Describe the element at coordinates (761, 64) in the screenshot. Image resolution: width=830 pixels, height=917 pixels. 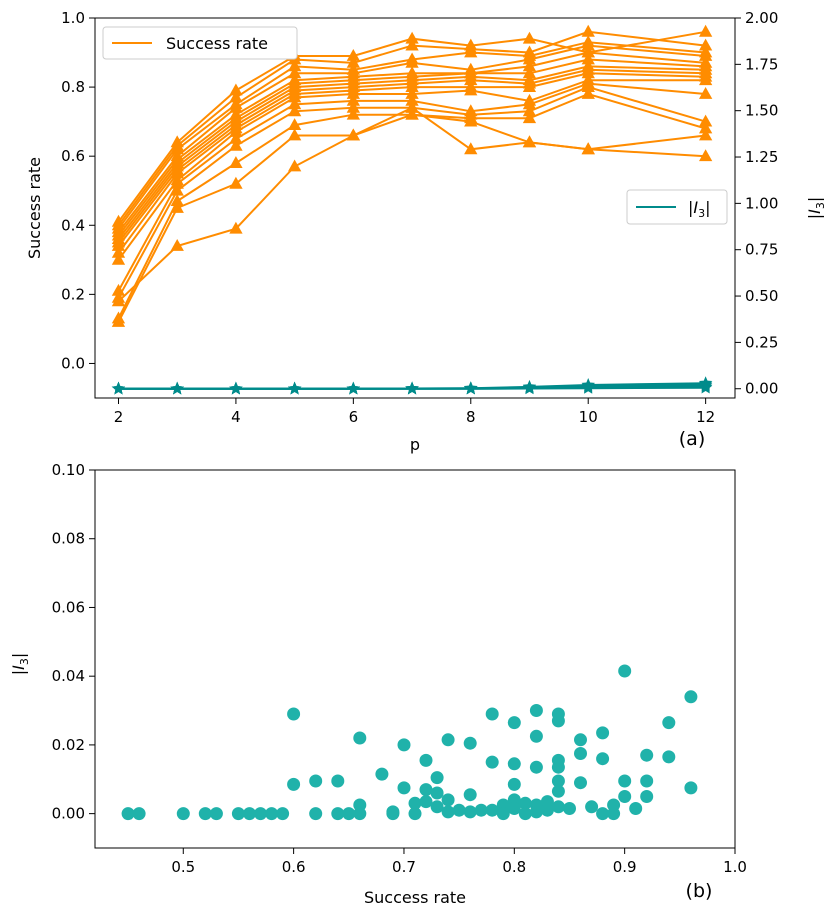
I see `y-right-tick-label: 1.75` at that location.